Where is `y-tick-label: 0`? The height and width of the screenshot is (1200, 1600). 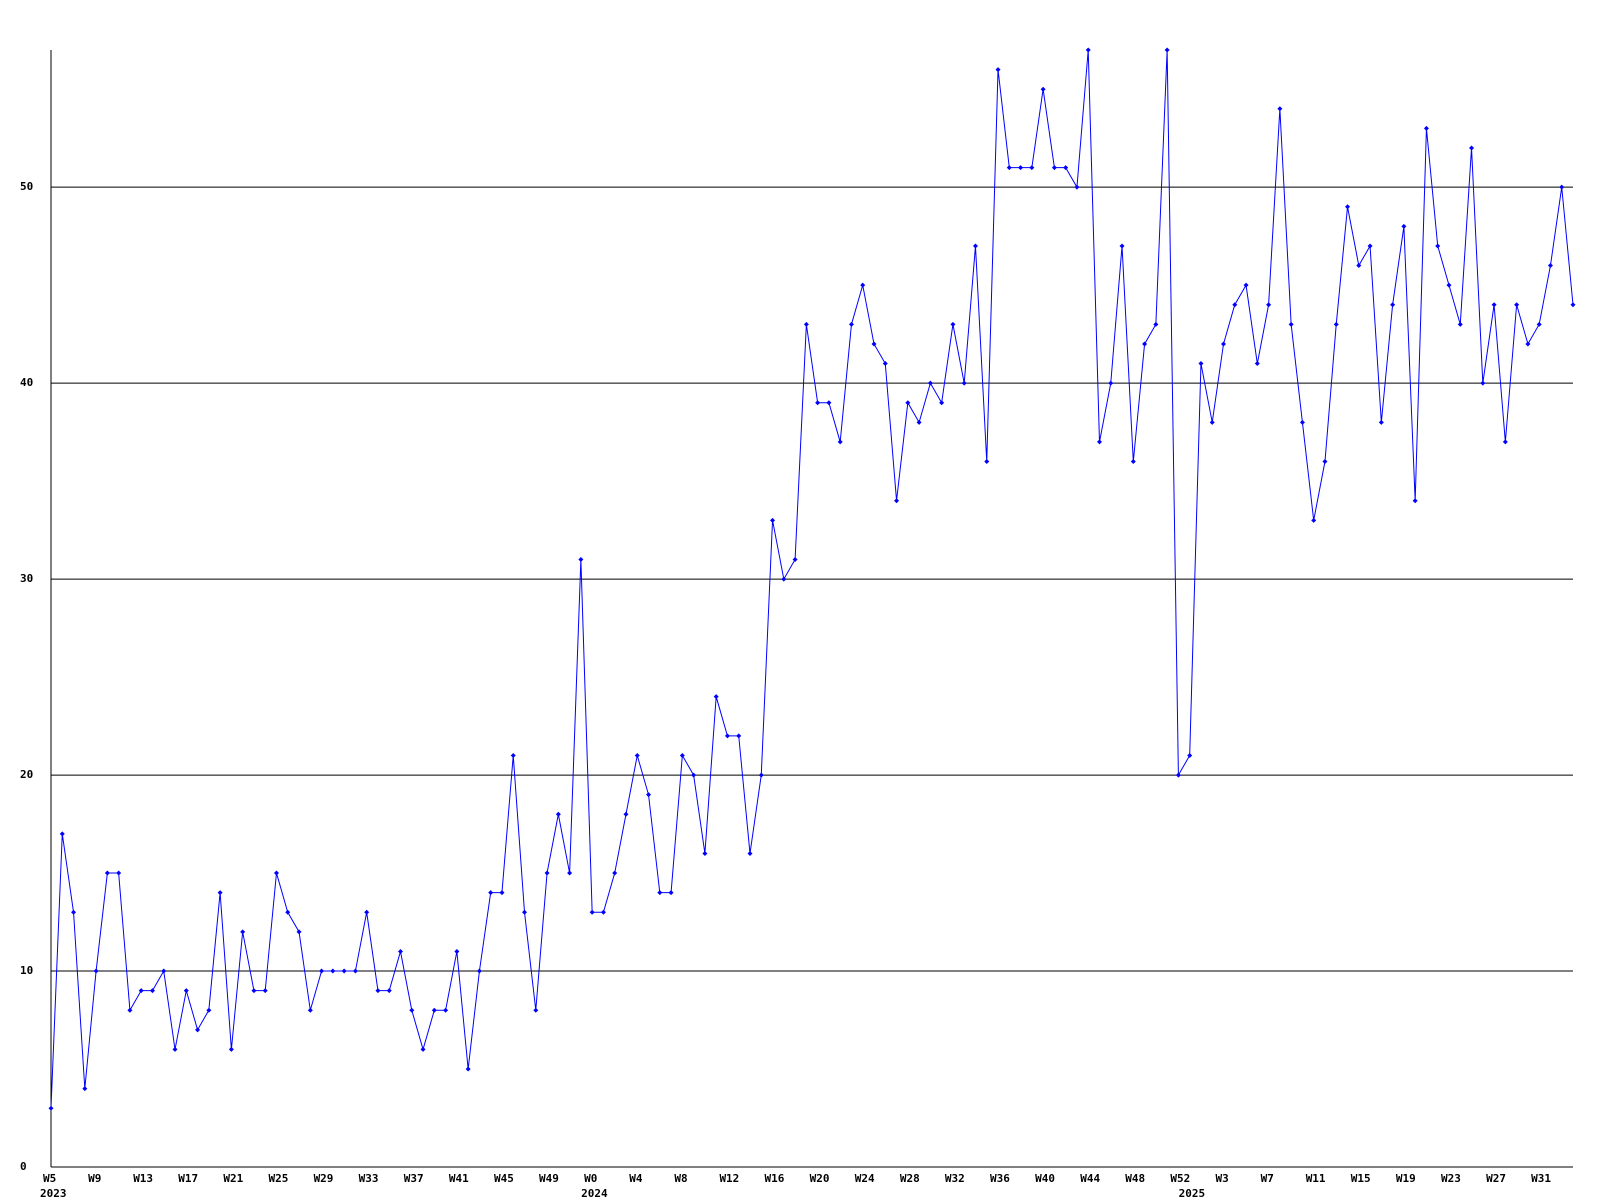 y-tick-label: 0 is located at coordinates (23, 1166).